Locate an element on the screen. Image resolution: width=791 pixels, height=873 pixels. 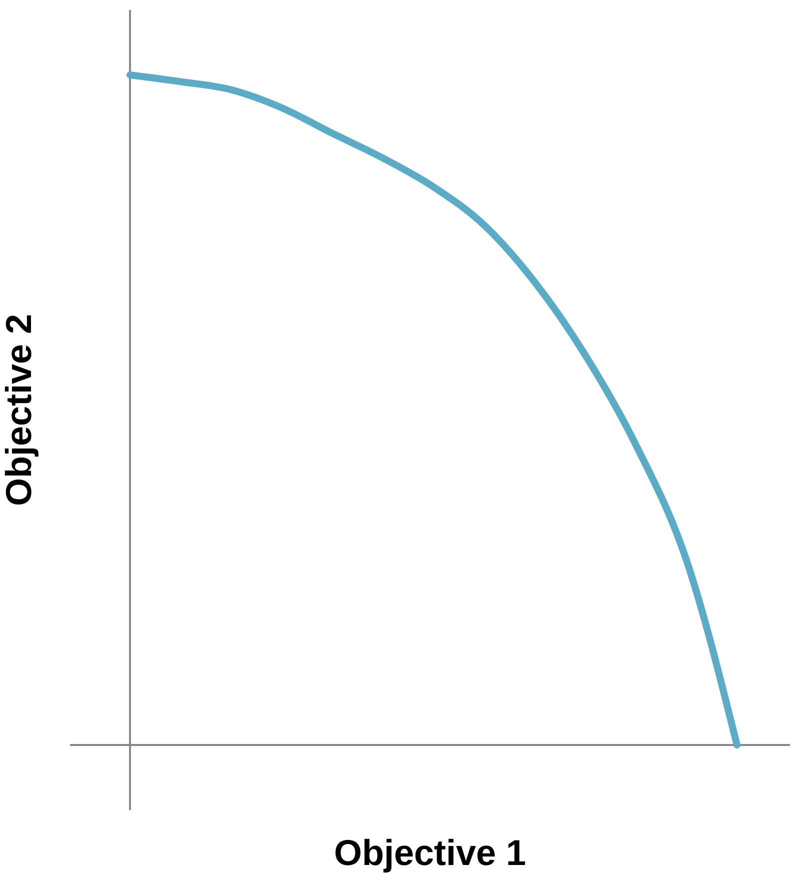
y-axis-title: Objective 2 is located at coordinates (19, 410).